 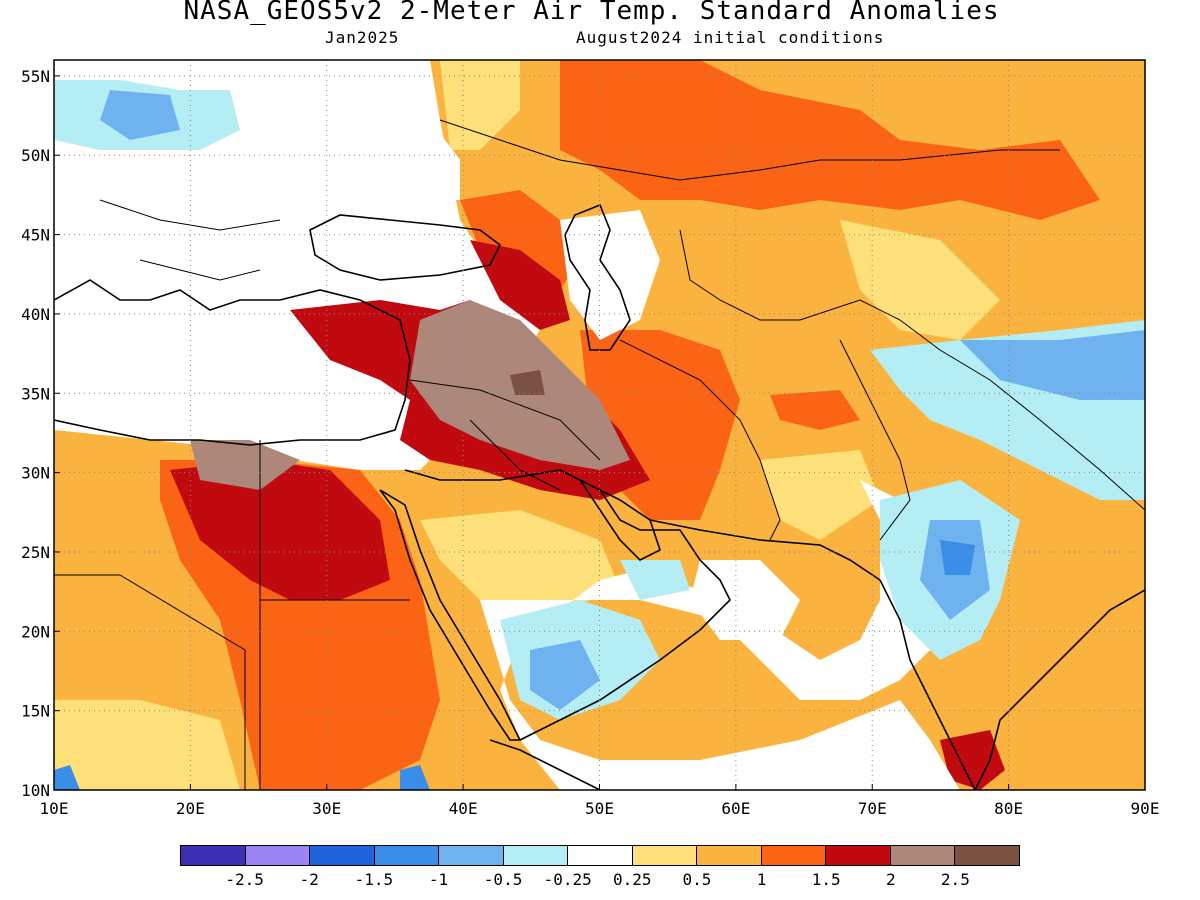 I want to click on colorbar-label: 0.25, so click(x=632, y=879).